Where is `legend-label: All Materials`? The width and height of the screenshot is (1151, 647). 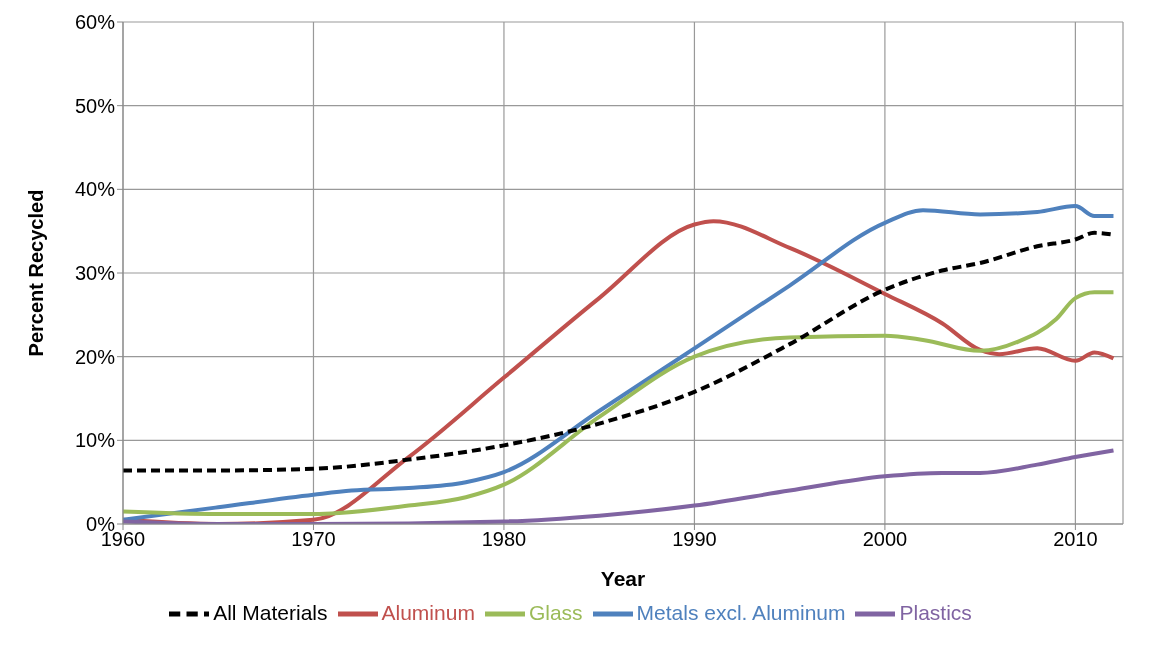
legend-label: All Materials is located at coordinates (270, 612).